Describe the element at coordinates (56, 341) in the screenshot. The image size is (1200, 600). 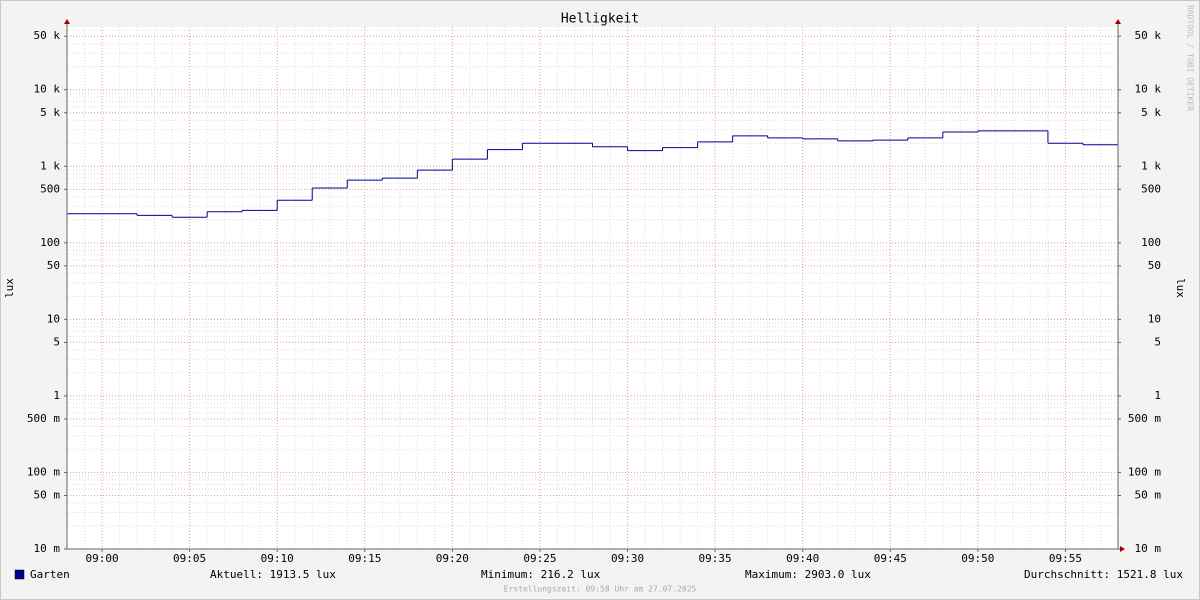
I see `y-tick-label: 5` at that location.